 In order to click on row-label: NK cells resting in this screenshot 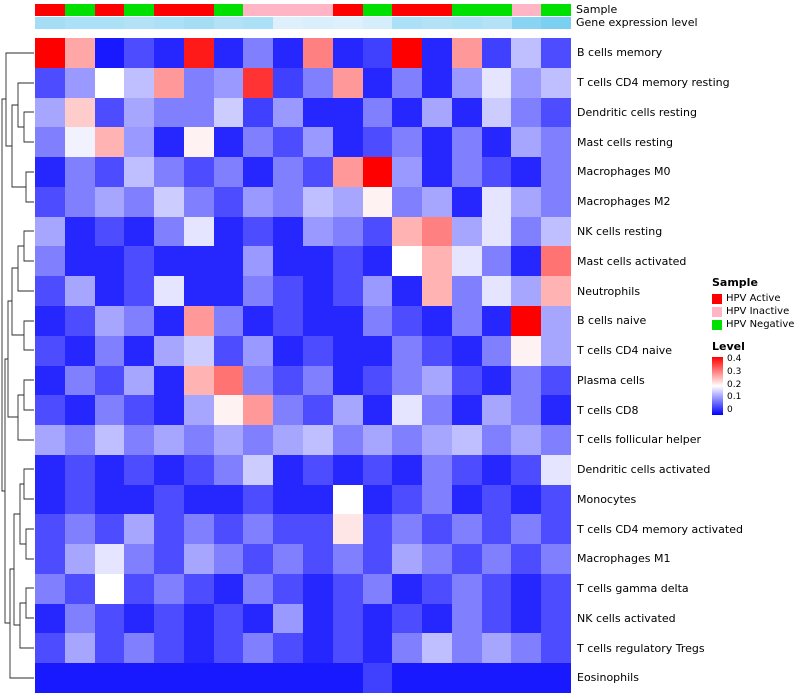, I will do `click(620, 231)`.